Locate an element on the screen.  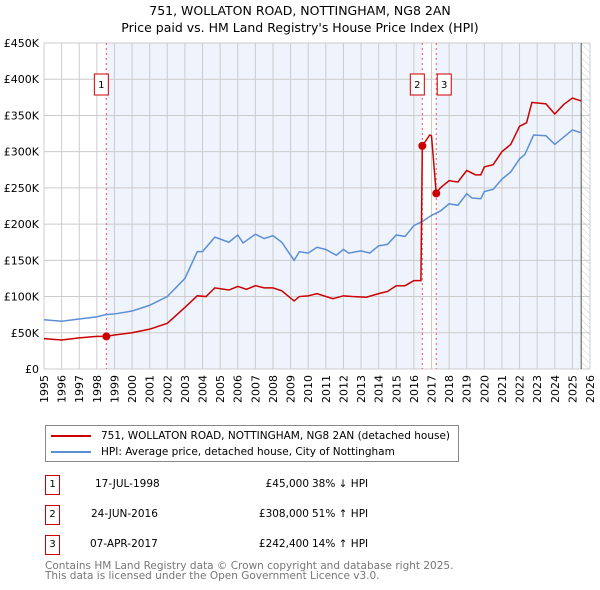
x-tick-label: 2006 is located at coordinates (238, 389).